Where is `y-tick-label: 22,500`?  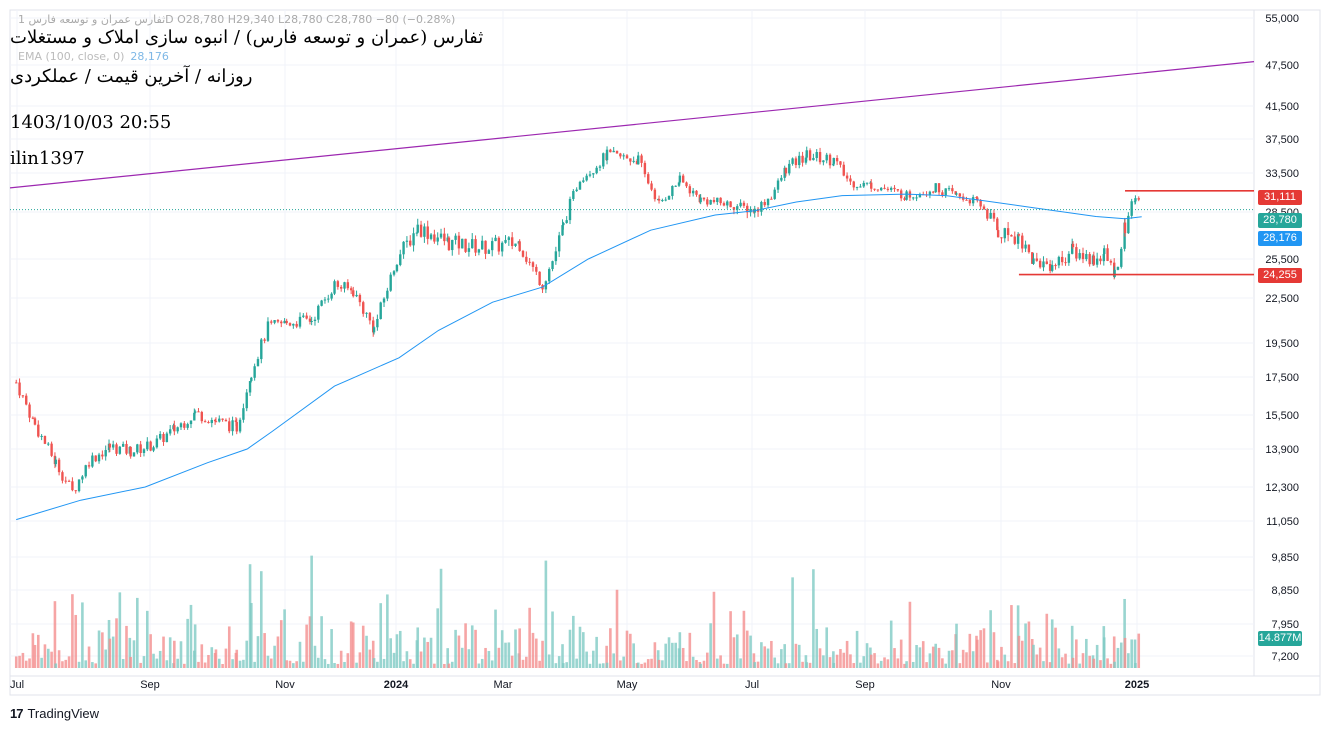 y-tick-label: 22,500 is located at coordinates (1282, 299).